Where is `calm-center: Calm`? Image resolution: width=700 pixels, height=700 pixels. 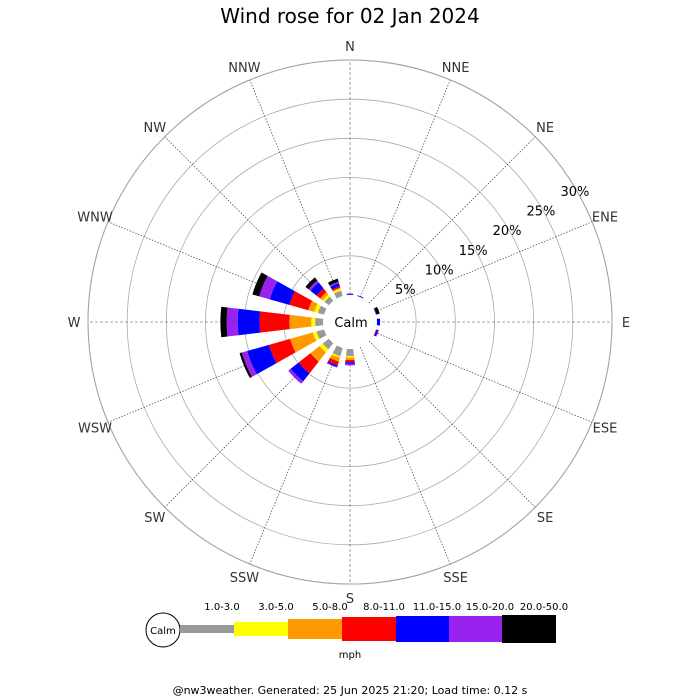 calm-center: Calm is located at coordinates (350, 322).